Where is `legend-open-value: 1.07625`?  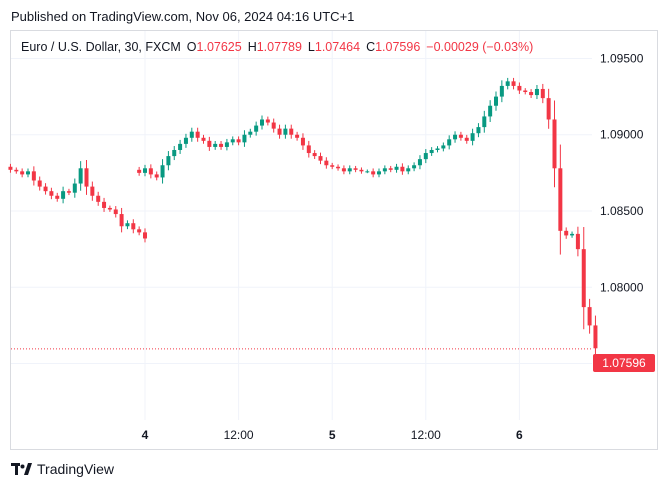
legend-open-value: 1.07625 is located at coordinates (219, 47).